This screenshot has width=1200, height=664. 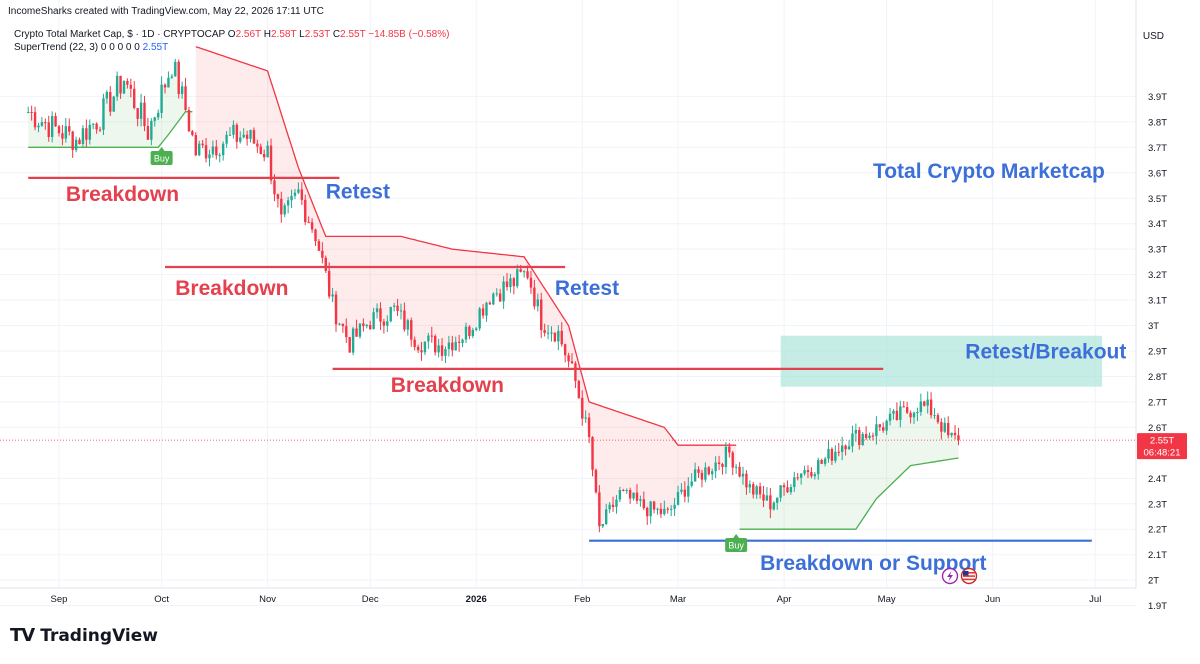 I want to click on time-axis: Sep Oct Nov Dec 2026 Feb Mar Apr May Jun Jul, so click(x=576, y=599).